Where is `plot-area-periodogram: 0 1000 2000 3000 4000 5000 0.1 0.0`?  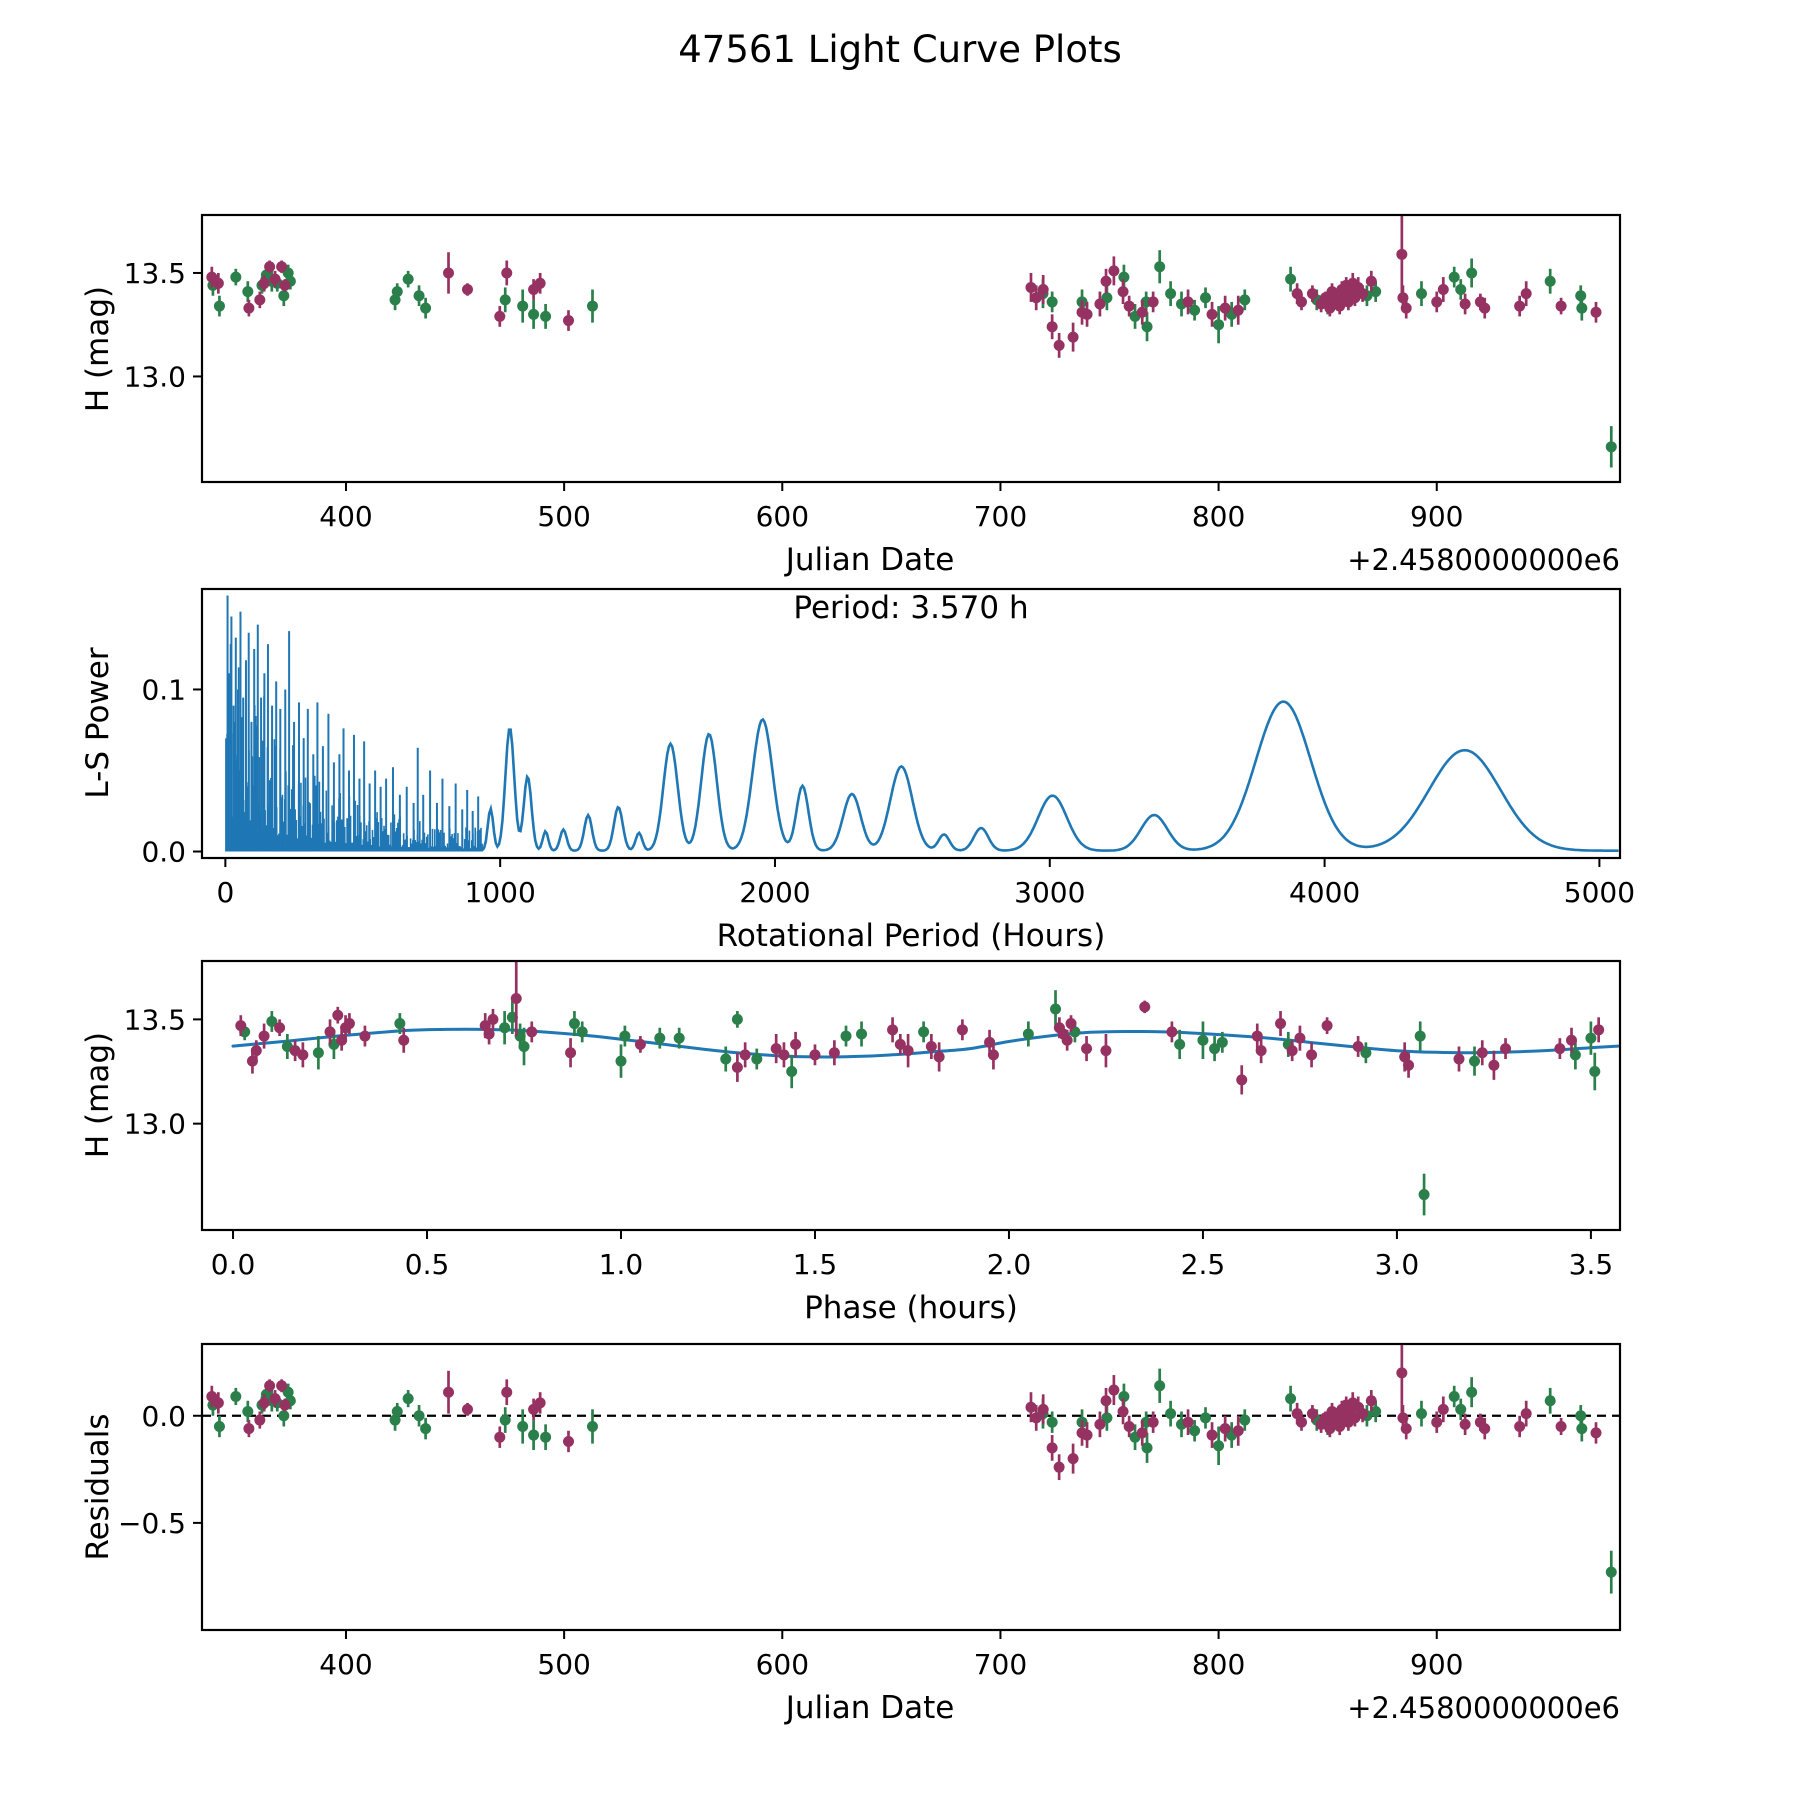
plot-area-periodogram: 0 1000 2000 3000 4000 5000 0.1 0.0 is located at coordinates (888, 748).